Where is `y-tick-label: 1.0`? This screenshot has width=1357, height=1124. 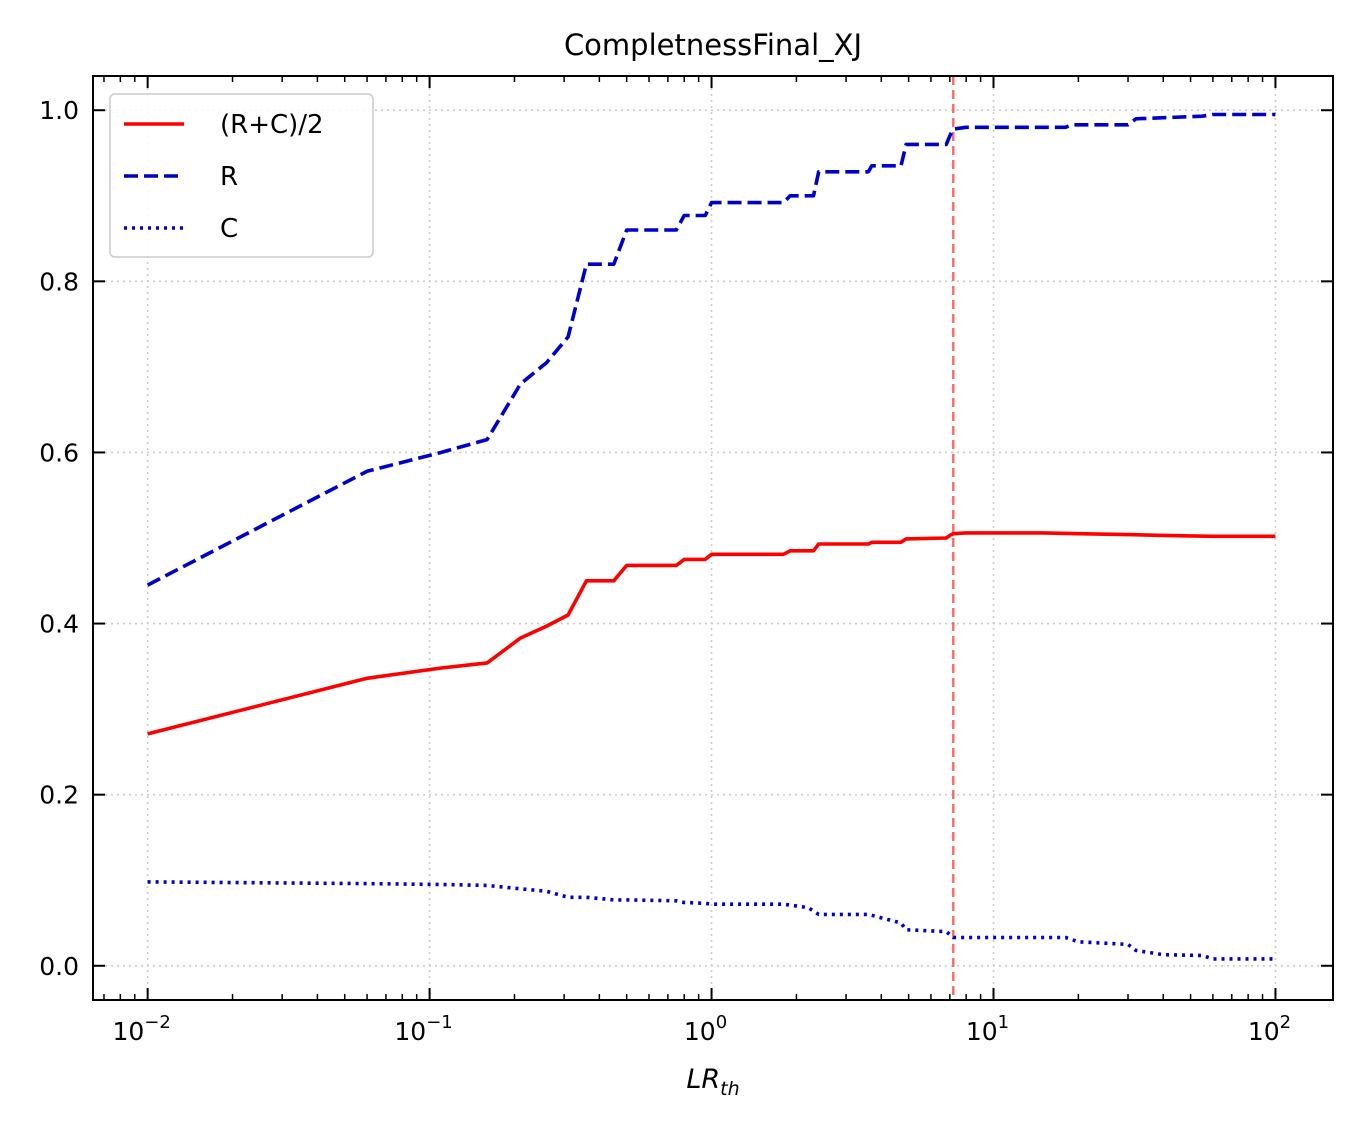
y-tick-label: 1.0 is located at coordinates (59, 110).